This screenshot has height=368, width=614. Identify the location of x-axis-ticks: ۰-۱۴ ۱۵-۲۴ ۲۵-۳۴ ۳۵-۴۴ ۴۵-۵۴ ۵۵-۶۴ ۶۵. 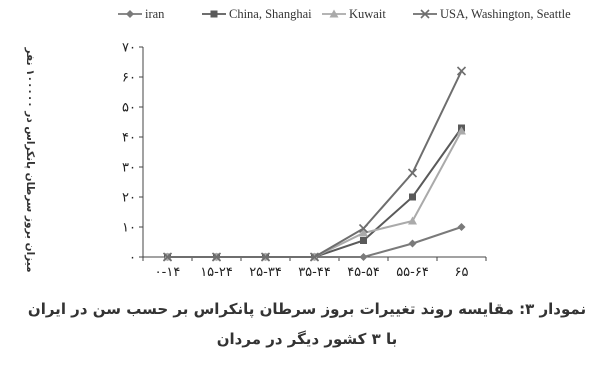
(314, 268).